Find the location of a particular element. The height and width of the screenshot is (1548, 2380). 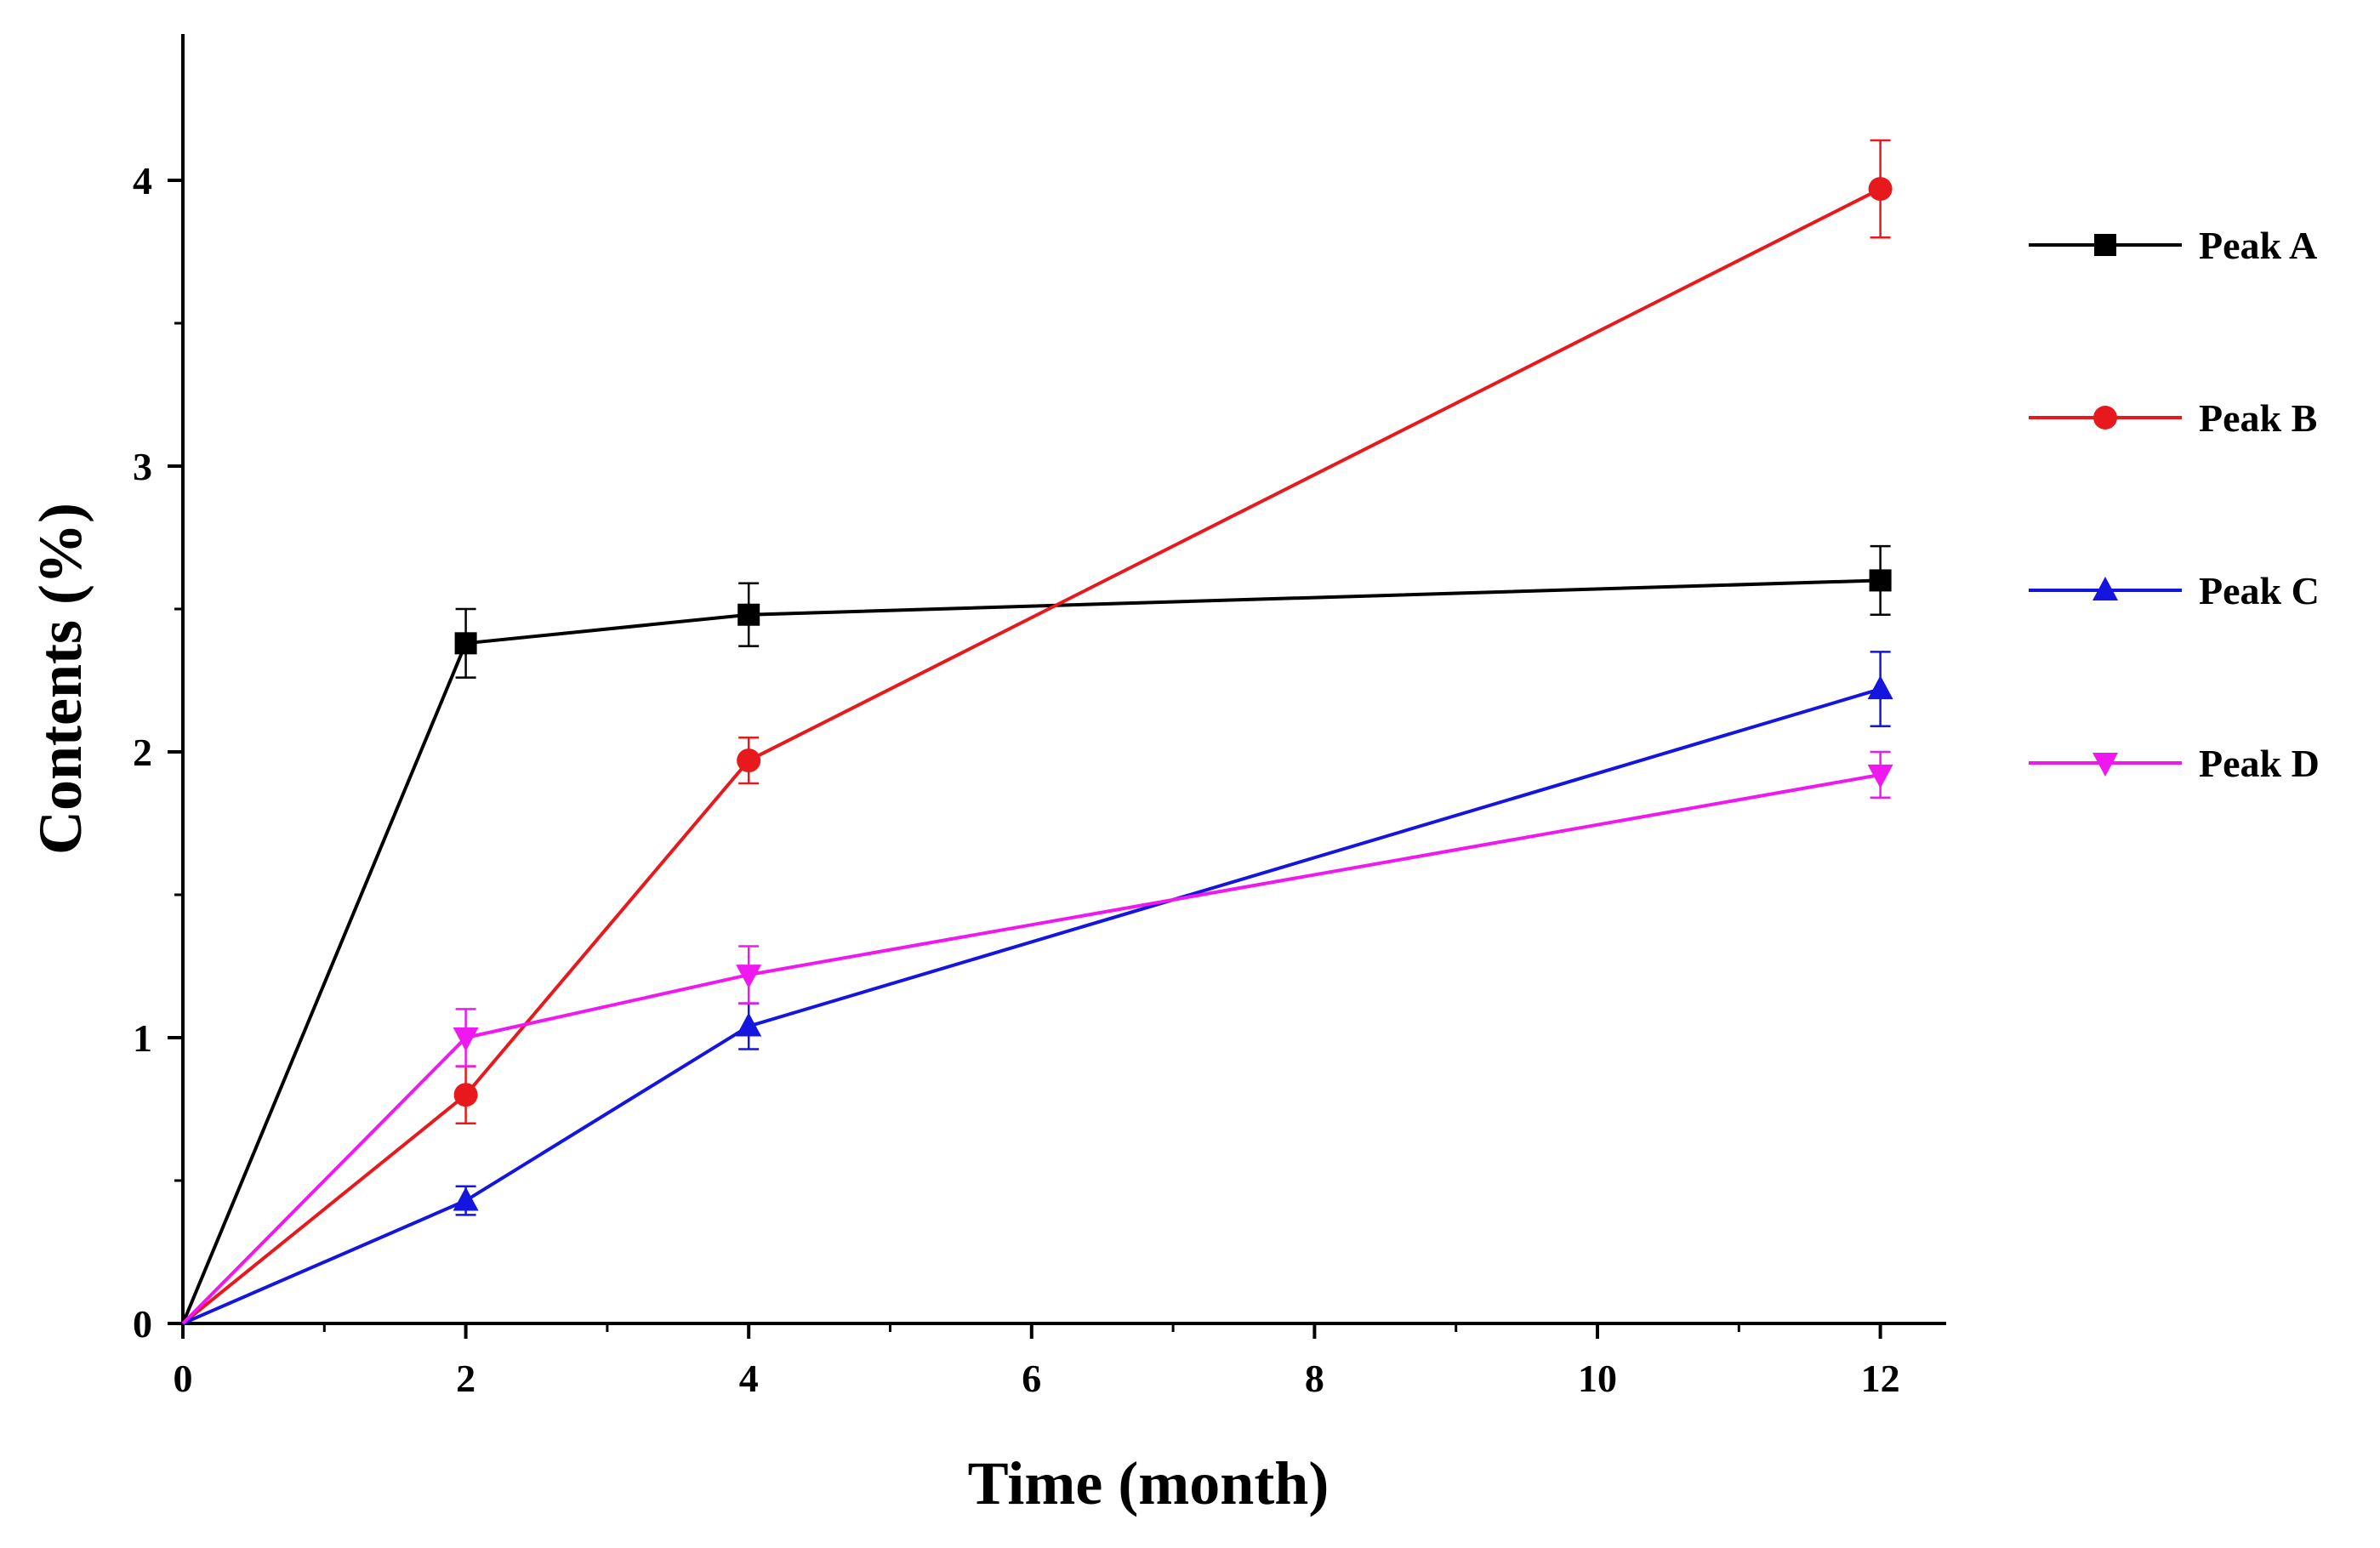

x-tick-label: 8 is located at coordinates (1314, 1378).